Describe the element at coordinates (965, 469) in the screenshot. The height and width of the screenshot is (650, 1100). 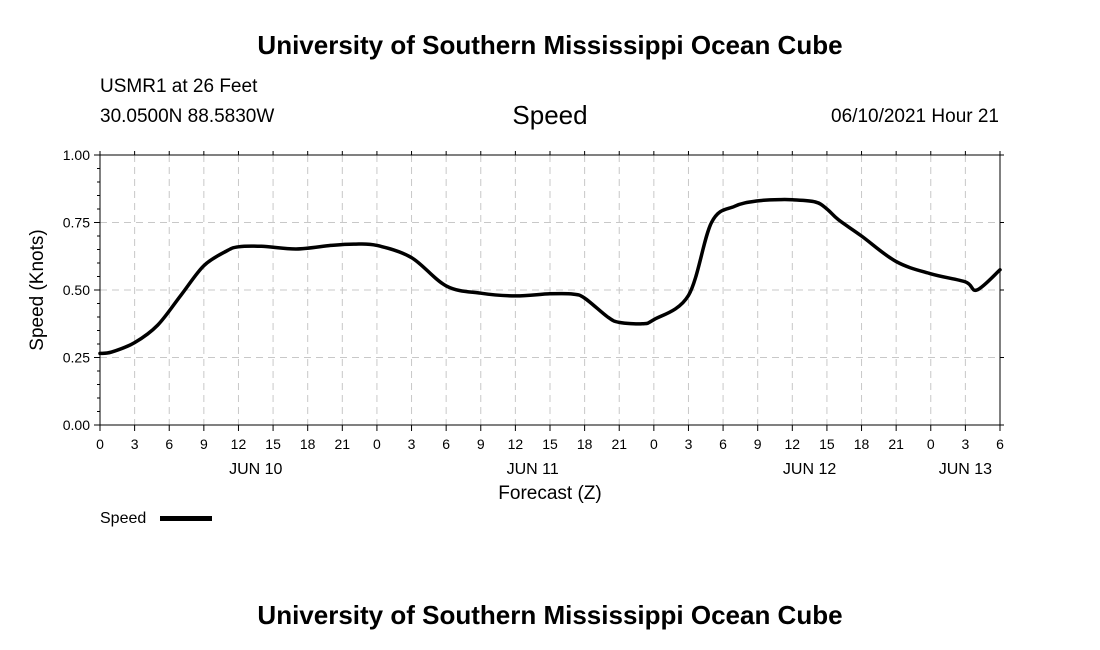
I see `date-label: JUN 13` at that location.